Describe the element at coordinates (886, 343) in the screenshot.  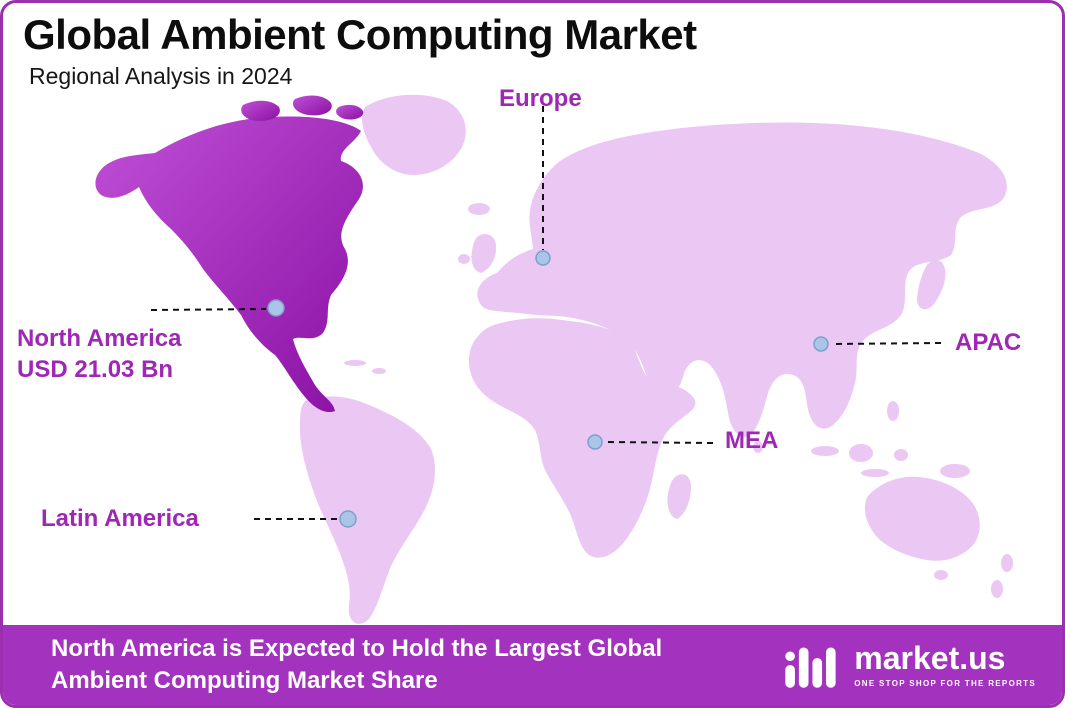
I see `leader-line-apac` at that location.